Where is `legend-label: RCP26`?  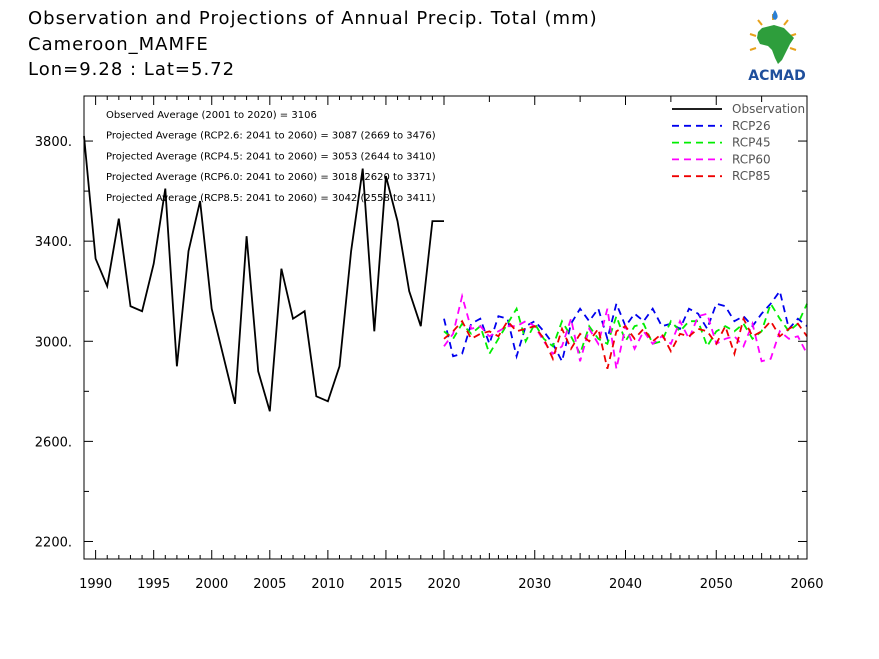
legend-label: RCP26 is located at coordinates (751, 126).